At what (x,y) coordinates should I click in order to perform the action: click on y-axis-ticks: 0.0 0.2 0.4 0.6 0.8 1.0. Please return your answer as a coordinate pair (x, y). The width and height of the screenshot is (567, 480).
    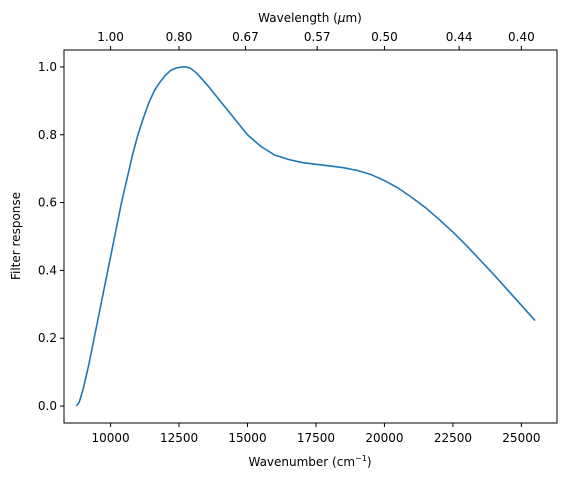
    Looking at the image, I should click on (51, 236).